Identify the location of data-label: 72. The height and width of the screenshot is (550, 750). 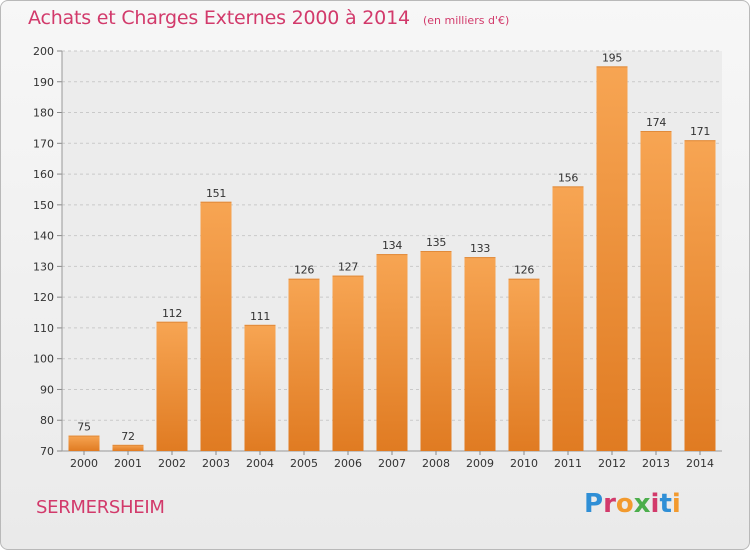
(127, 436).